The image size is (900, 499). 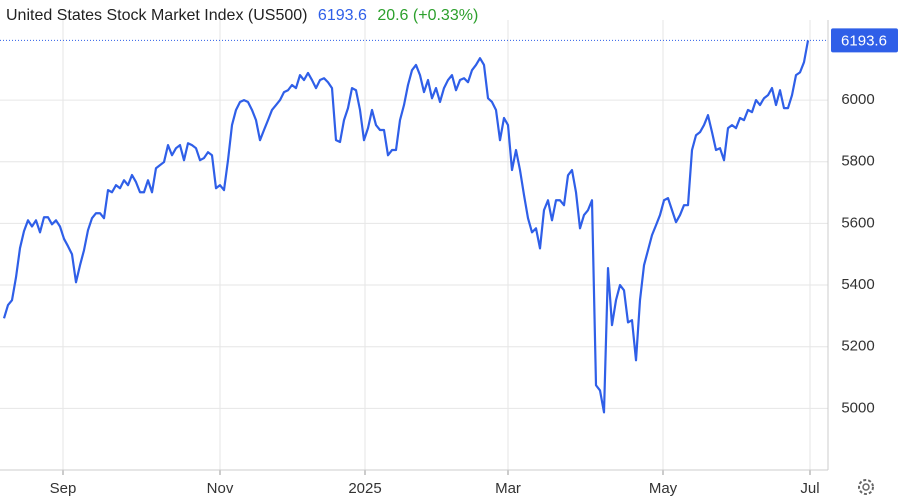 I want to click on gear-inner, so click(x=866, y=487).